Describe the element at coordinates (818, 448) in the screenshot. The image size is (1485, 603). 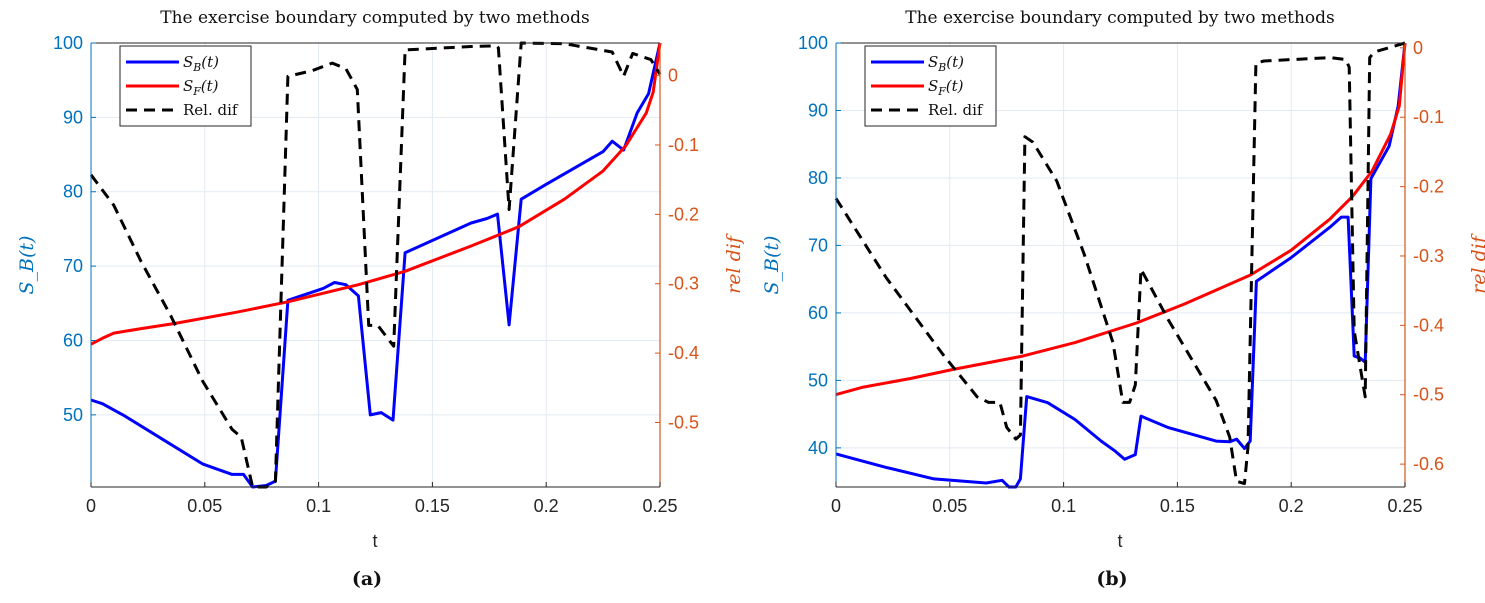
I see `y-tick-label: 40` at that location.